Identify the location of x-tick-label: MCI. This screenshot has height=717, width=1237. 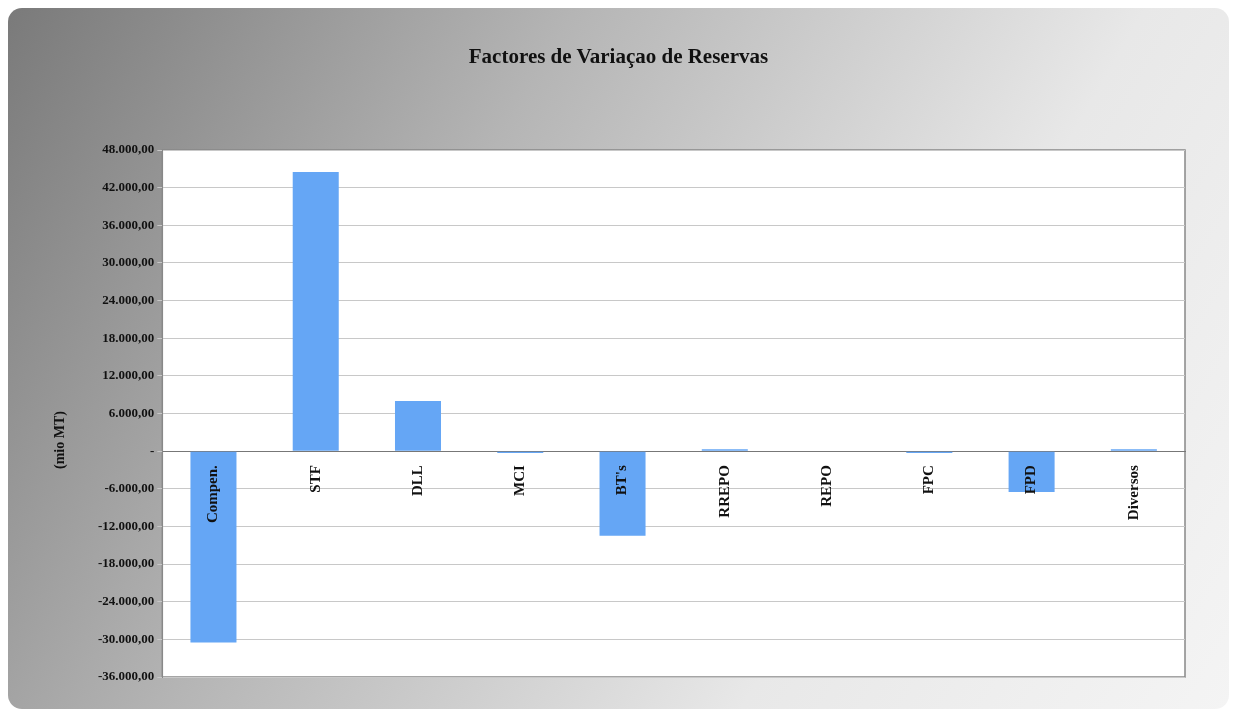
(519, 480).